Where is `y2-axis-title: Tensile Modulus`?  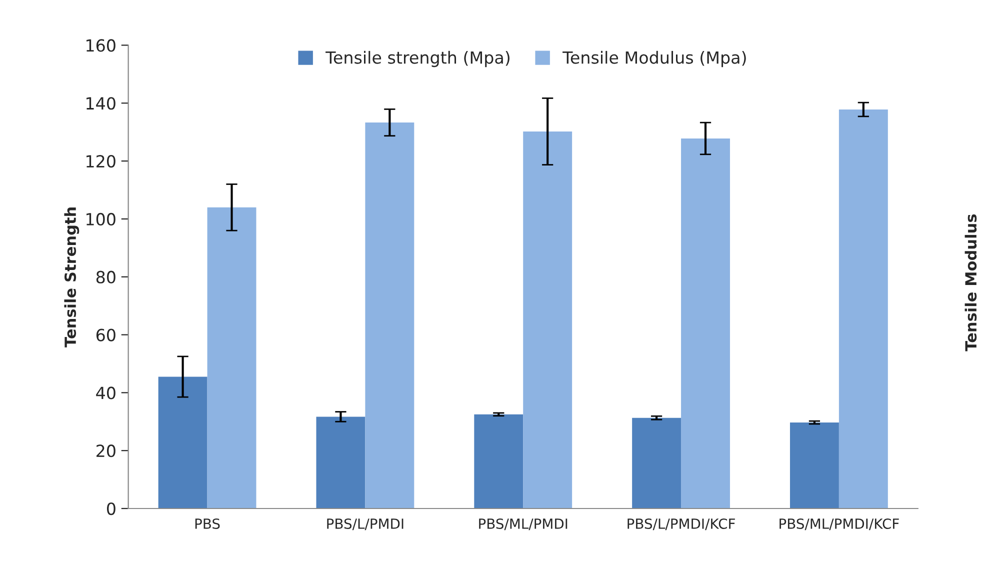 y2-axis-title: Tensile Modulus is located at coordinates (970, 283).